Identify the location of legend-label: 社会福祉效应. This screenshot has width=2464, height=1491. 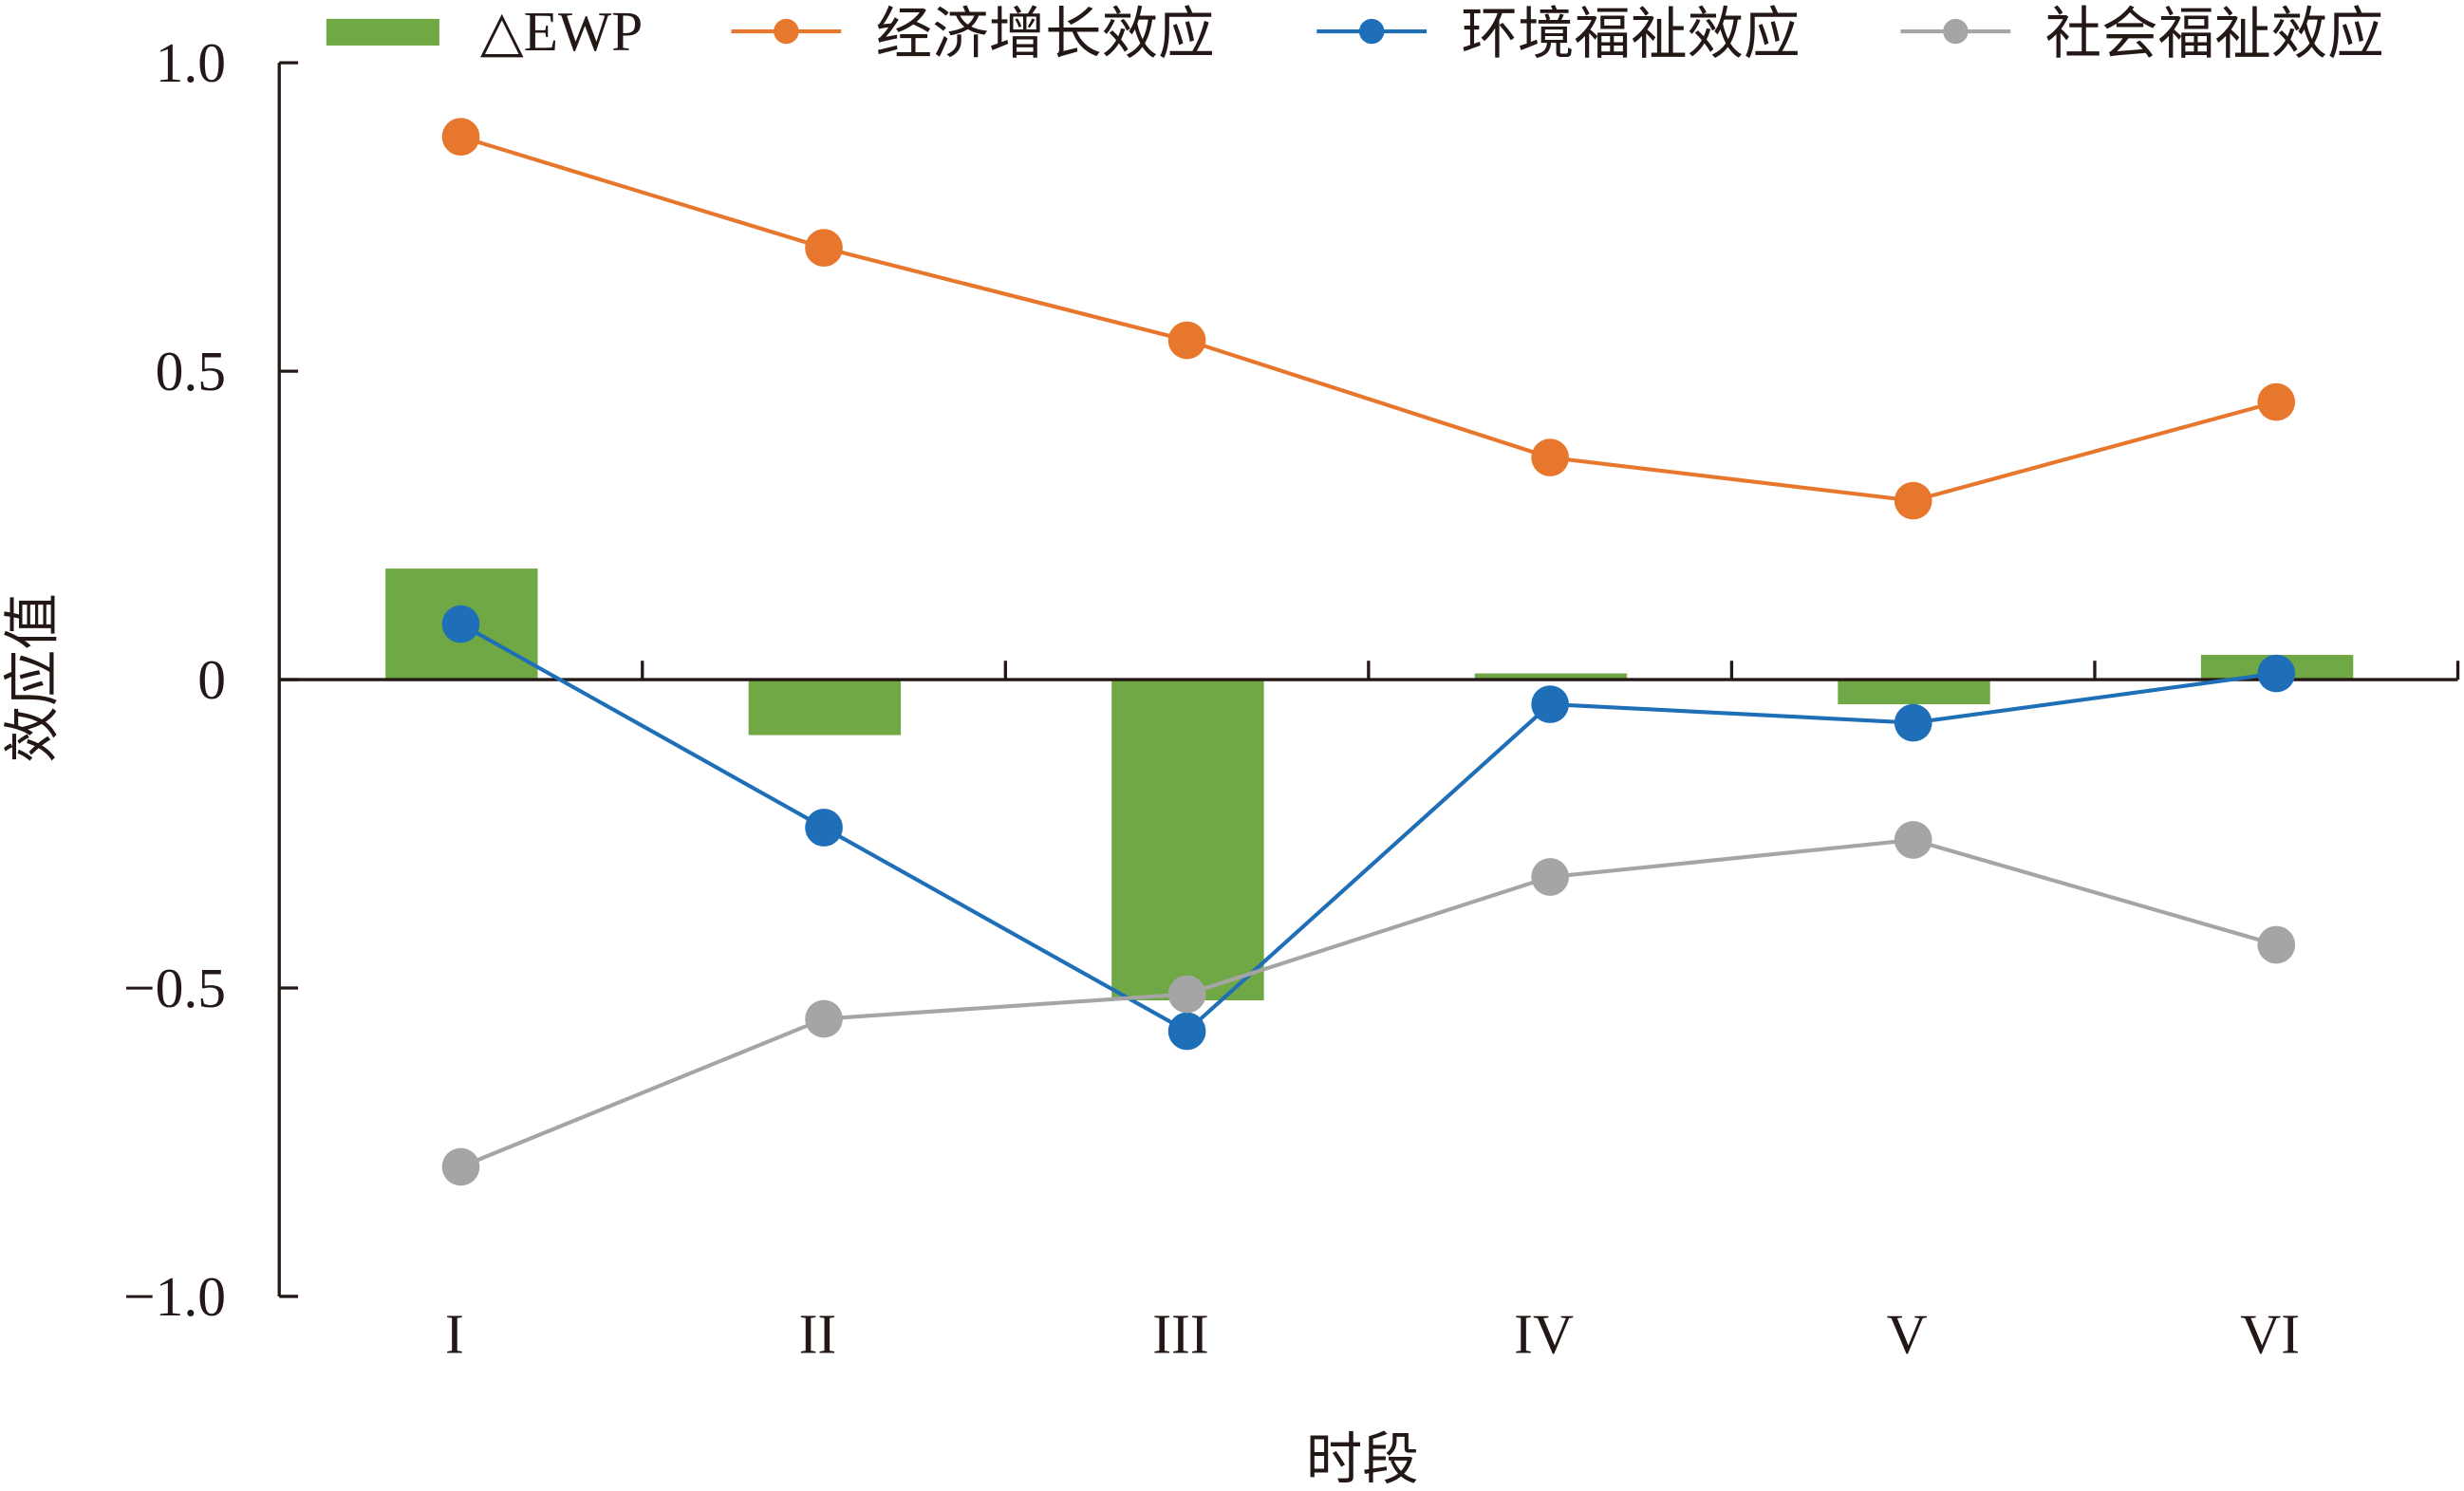
(2214, 34).